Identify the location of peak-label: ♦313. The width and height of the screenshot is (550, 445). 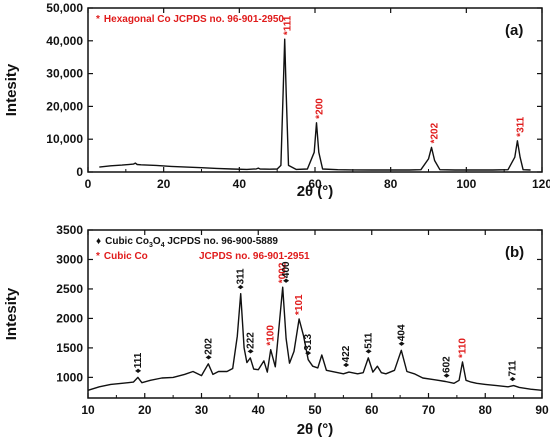
(308, 344).